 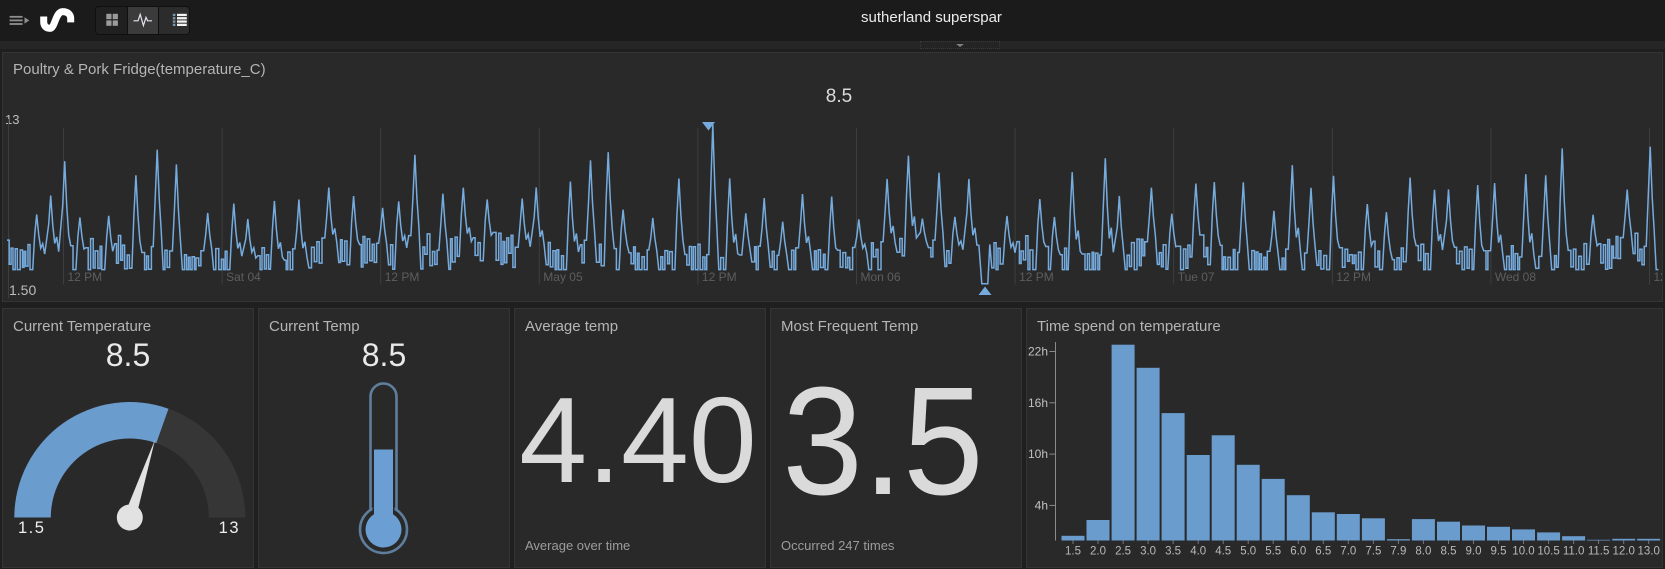 What do you see at coordinates (1148, 552) in the screenshot?
I see `svg-text: 3.0` at bounding box center [1148, 552].